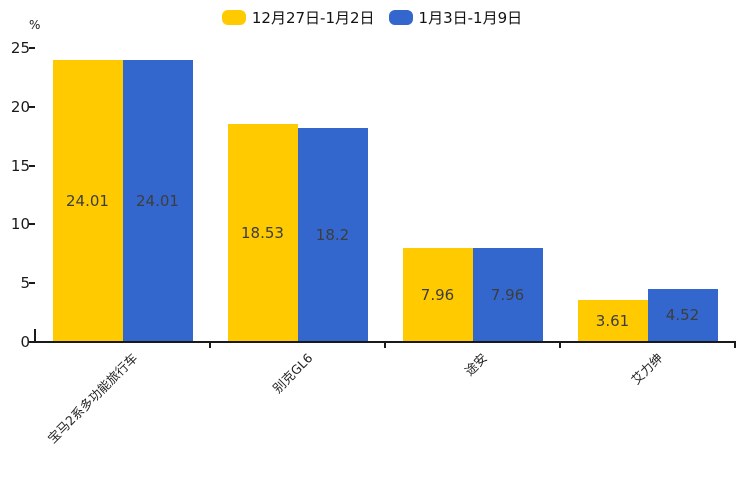  I want to click on bar-series-1-艾力绅, so click(612, 320).